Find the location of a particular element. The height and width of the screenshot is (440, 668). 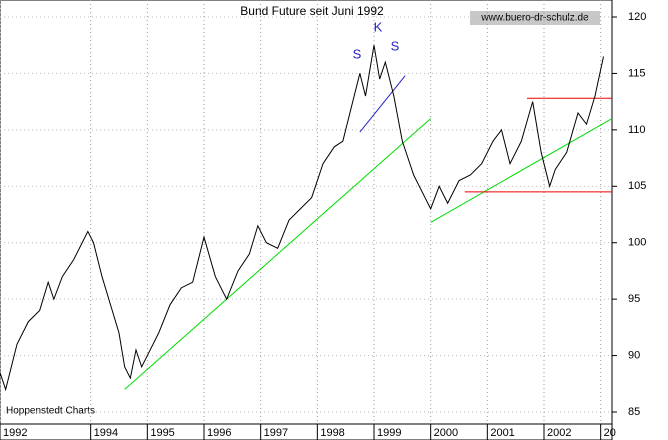

y-tick-label: 85 is located at coordinates (634, 412).